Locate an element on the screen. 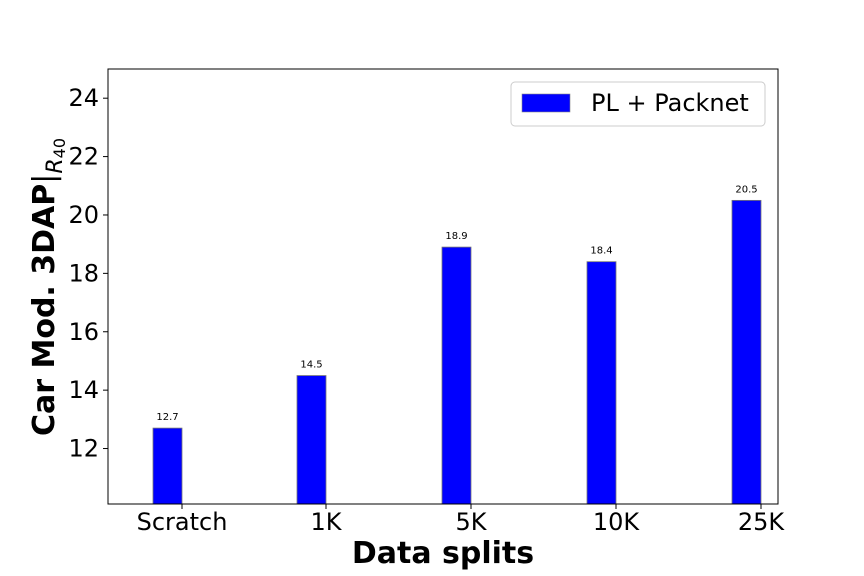 The height and width of the screenshot is (576, 864). legend-swatch is located at coordinates (546, 103).